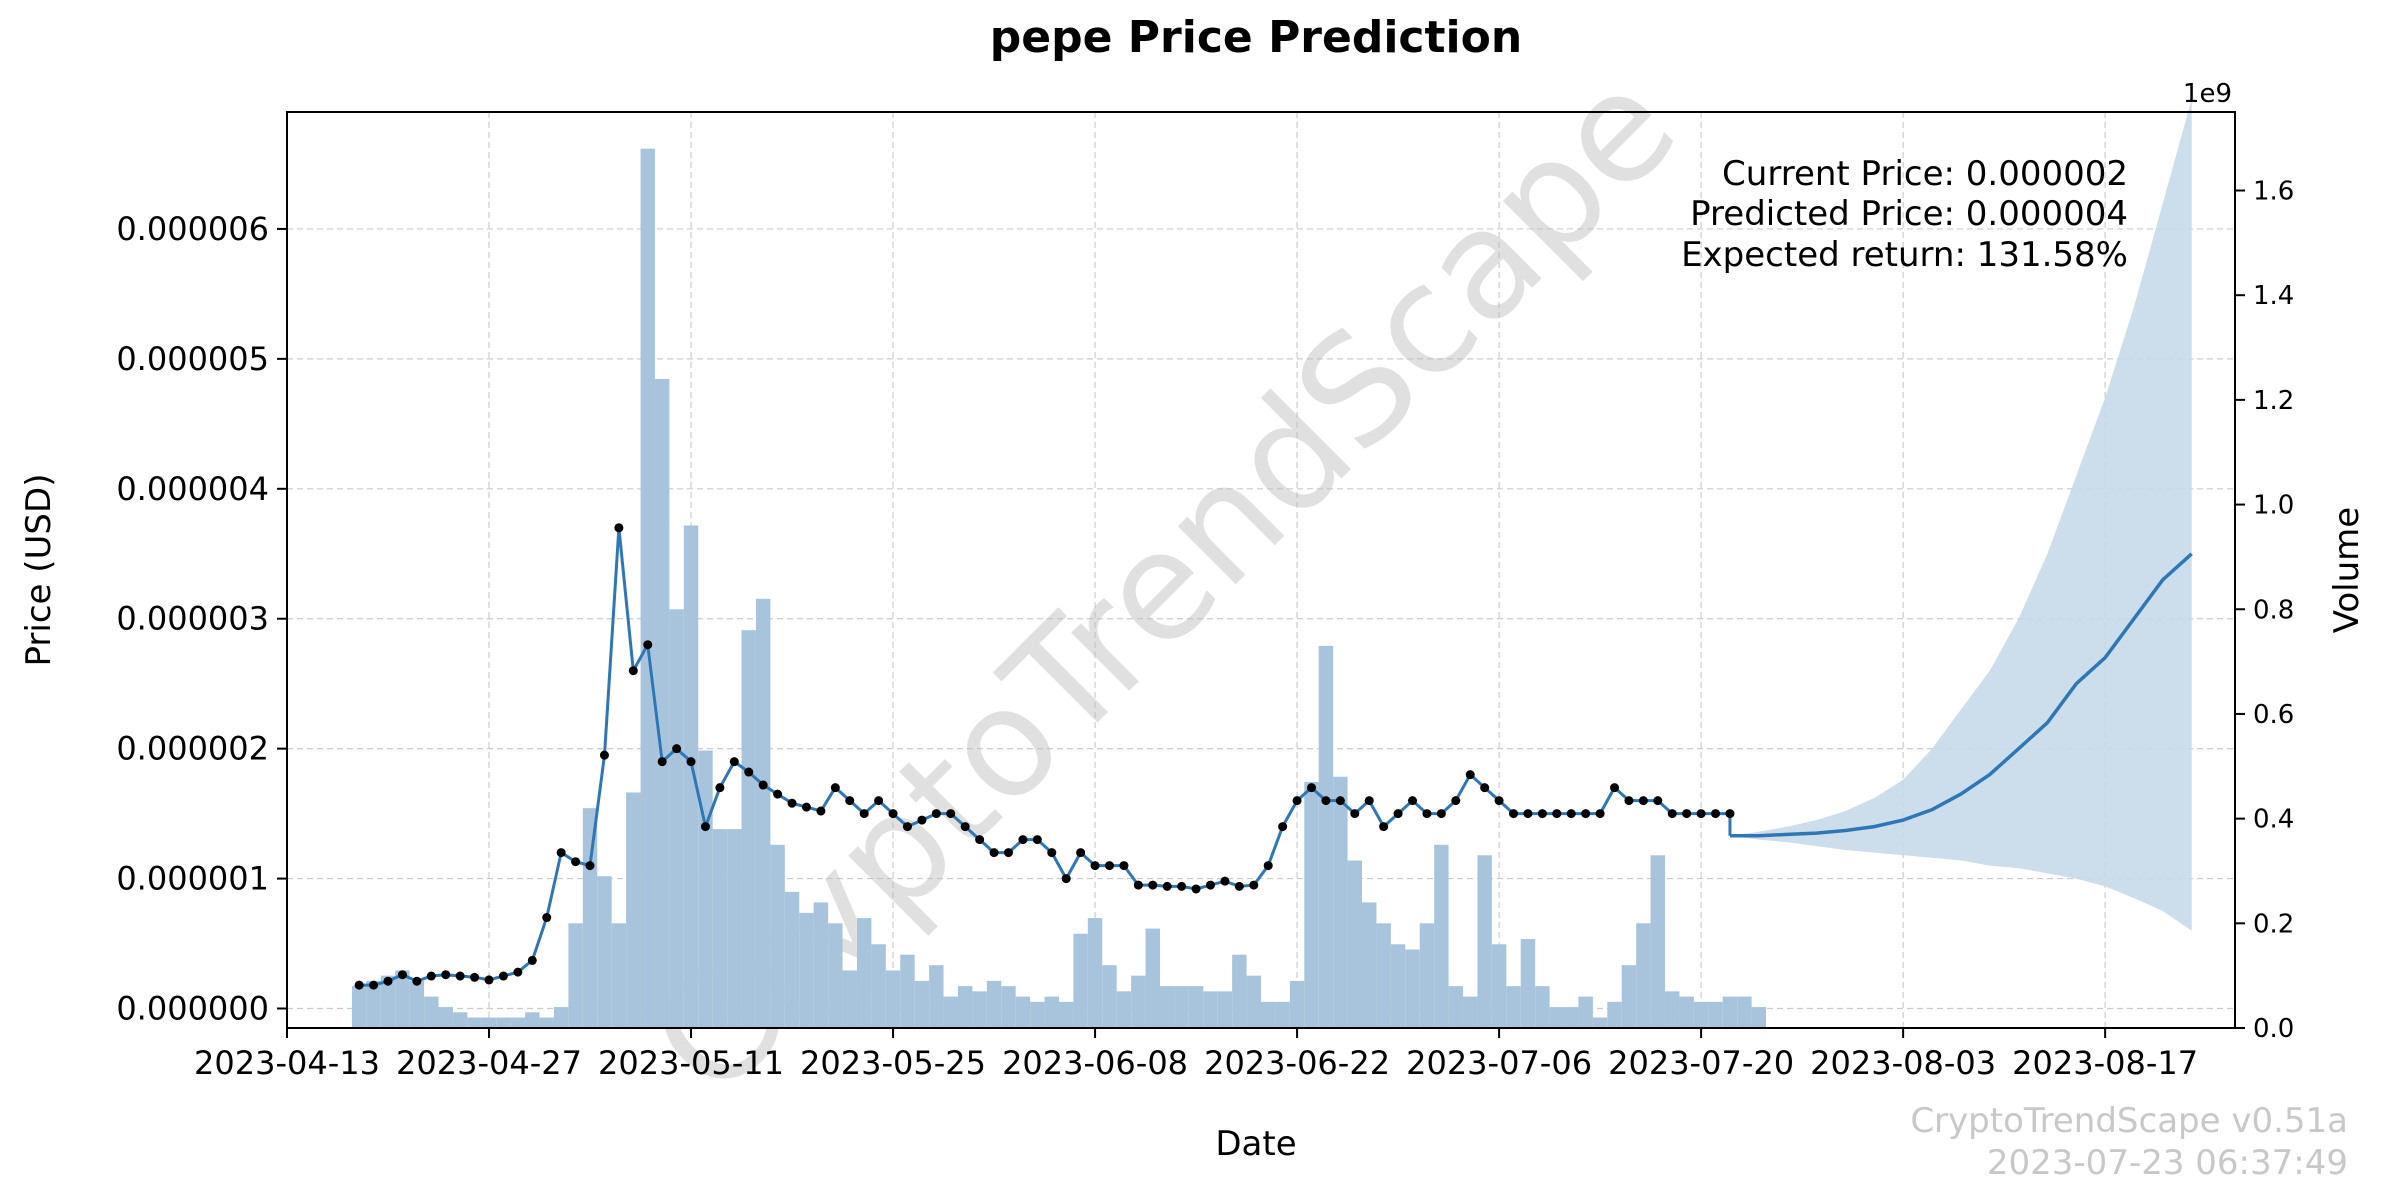 This screenshot has height=1184, width=2384. I want to click on y-tick-label: 0.000002, so click(192, 749).